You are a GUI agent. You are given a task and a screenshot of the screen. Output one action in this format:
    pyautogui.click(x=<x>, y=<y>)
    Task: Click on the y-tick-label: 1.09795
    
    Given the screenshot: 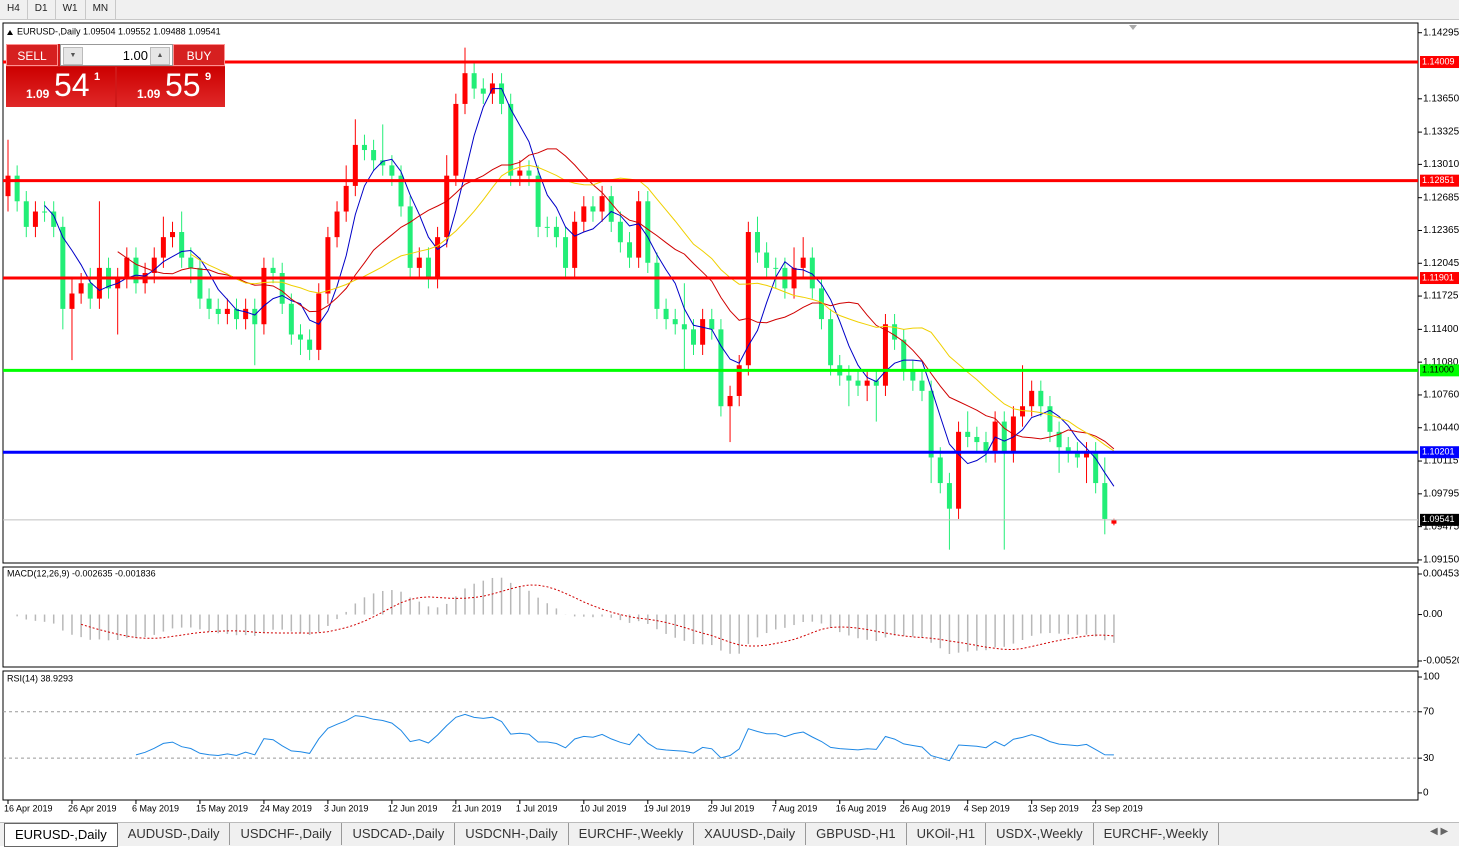 What is the action you would take?
    pyautogui.click(x=1441, y=493)
    